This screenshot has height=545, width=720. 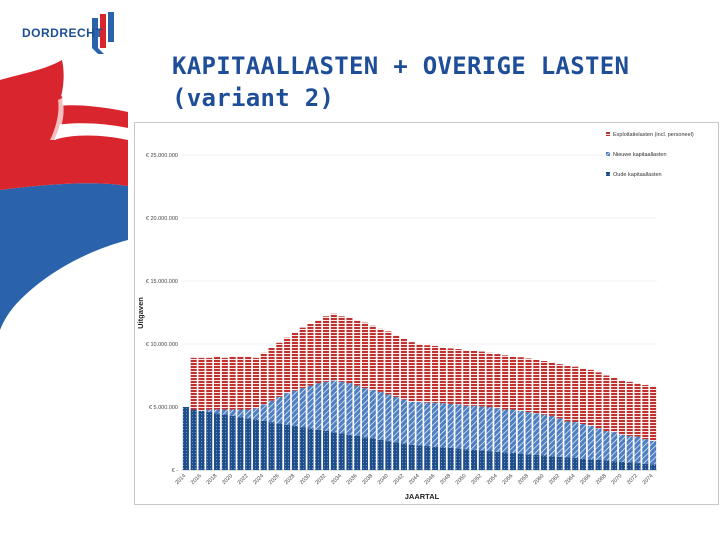 What do you see at coordinates (640, 155) in the screenshot?
I see `legend-label: Nieuwe kapitaallasten` at bounding box center [640, 155].